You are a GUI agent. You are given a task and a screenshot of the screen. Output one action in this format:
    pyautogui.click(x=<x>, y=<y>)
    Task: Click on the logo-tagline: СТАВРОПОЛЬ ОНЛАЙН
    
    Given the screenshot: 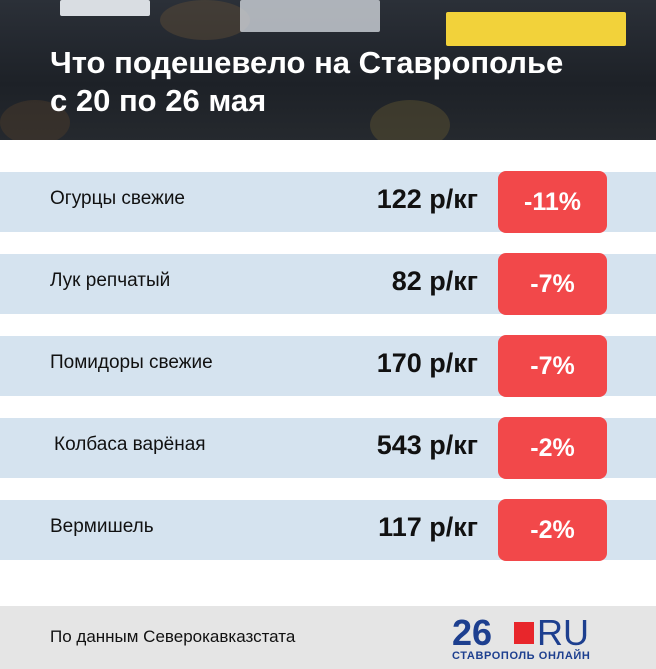 What is the action you would take?
    pyautogui.click(x=521, y=656)
    